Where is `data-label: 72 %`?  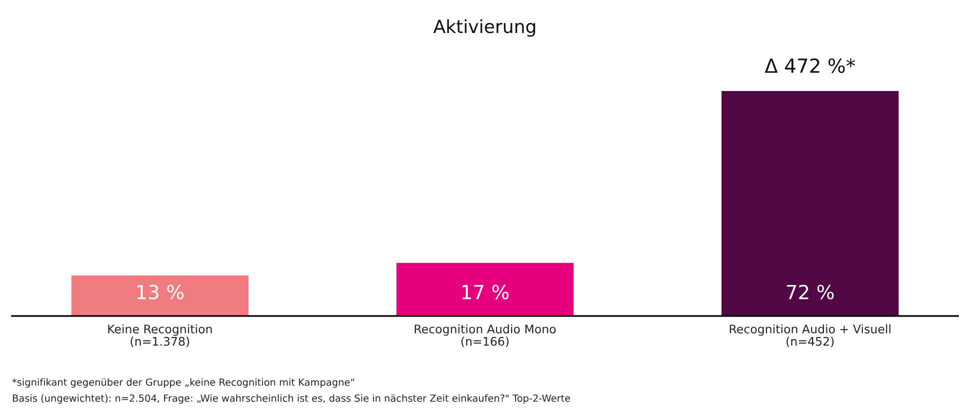 data-label: 72 % is located at coordinates (810, 292).